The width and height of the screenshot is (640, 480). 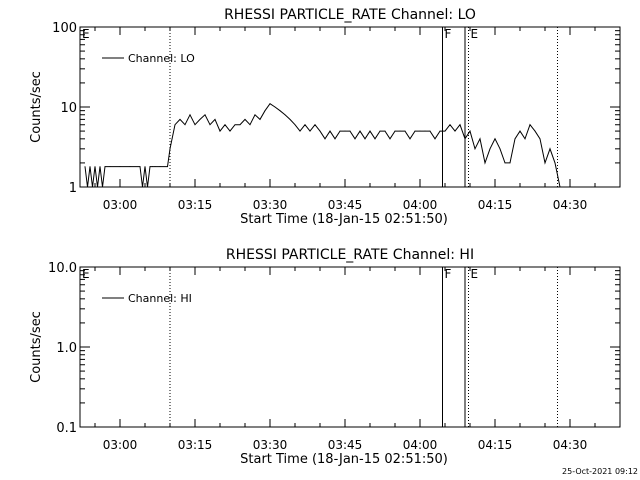 I want to click on panel2-y-tick-label: 1.0, so click(x=66, y=348).